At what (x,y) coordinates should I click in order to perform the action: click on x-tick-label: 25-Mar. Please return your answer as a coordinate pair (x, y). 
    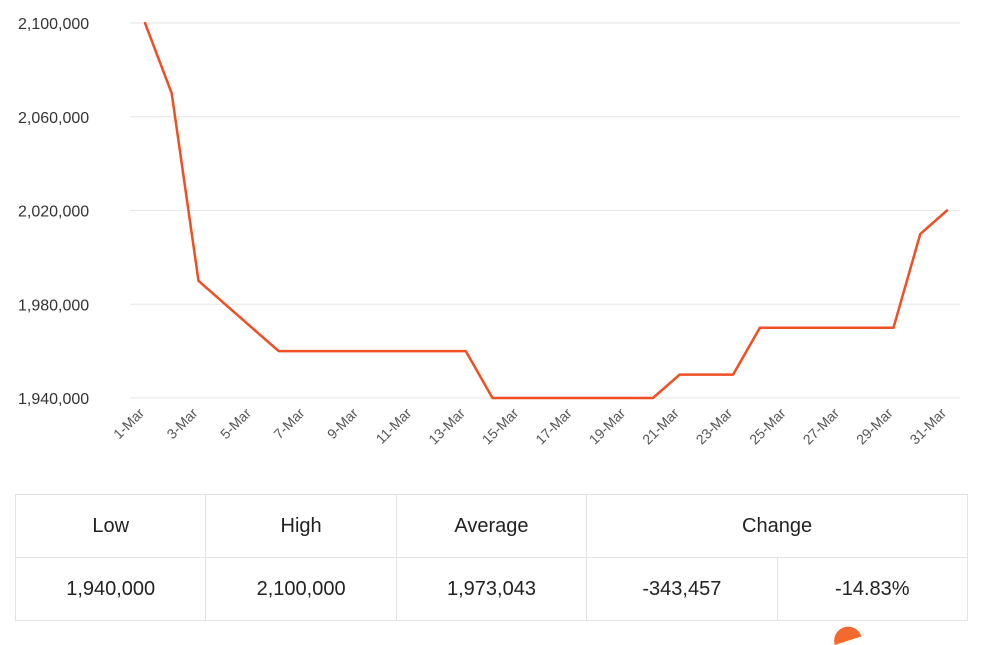
    Looking at the image, I should click on (767, 426).